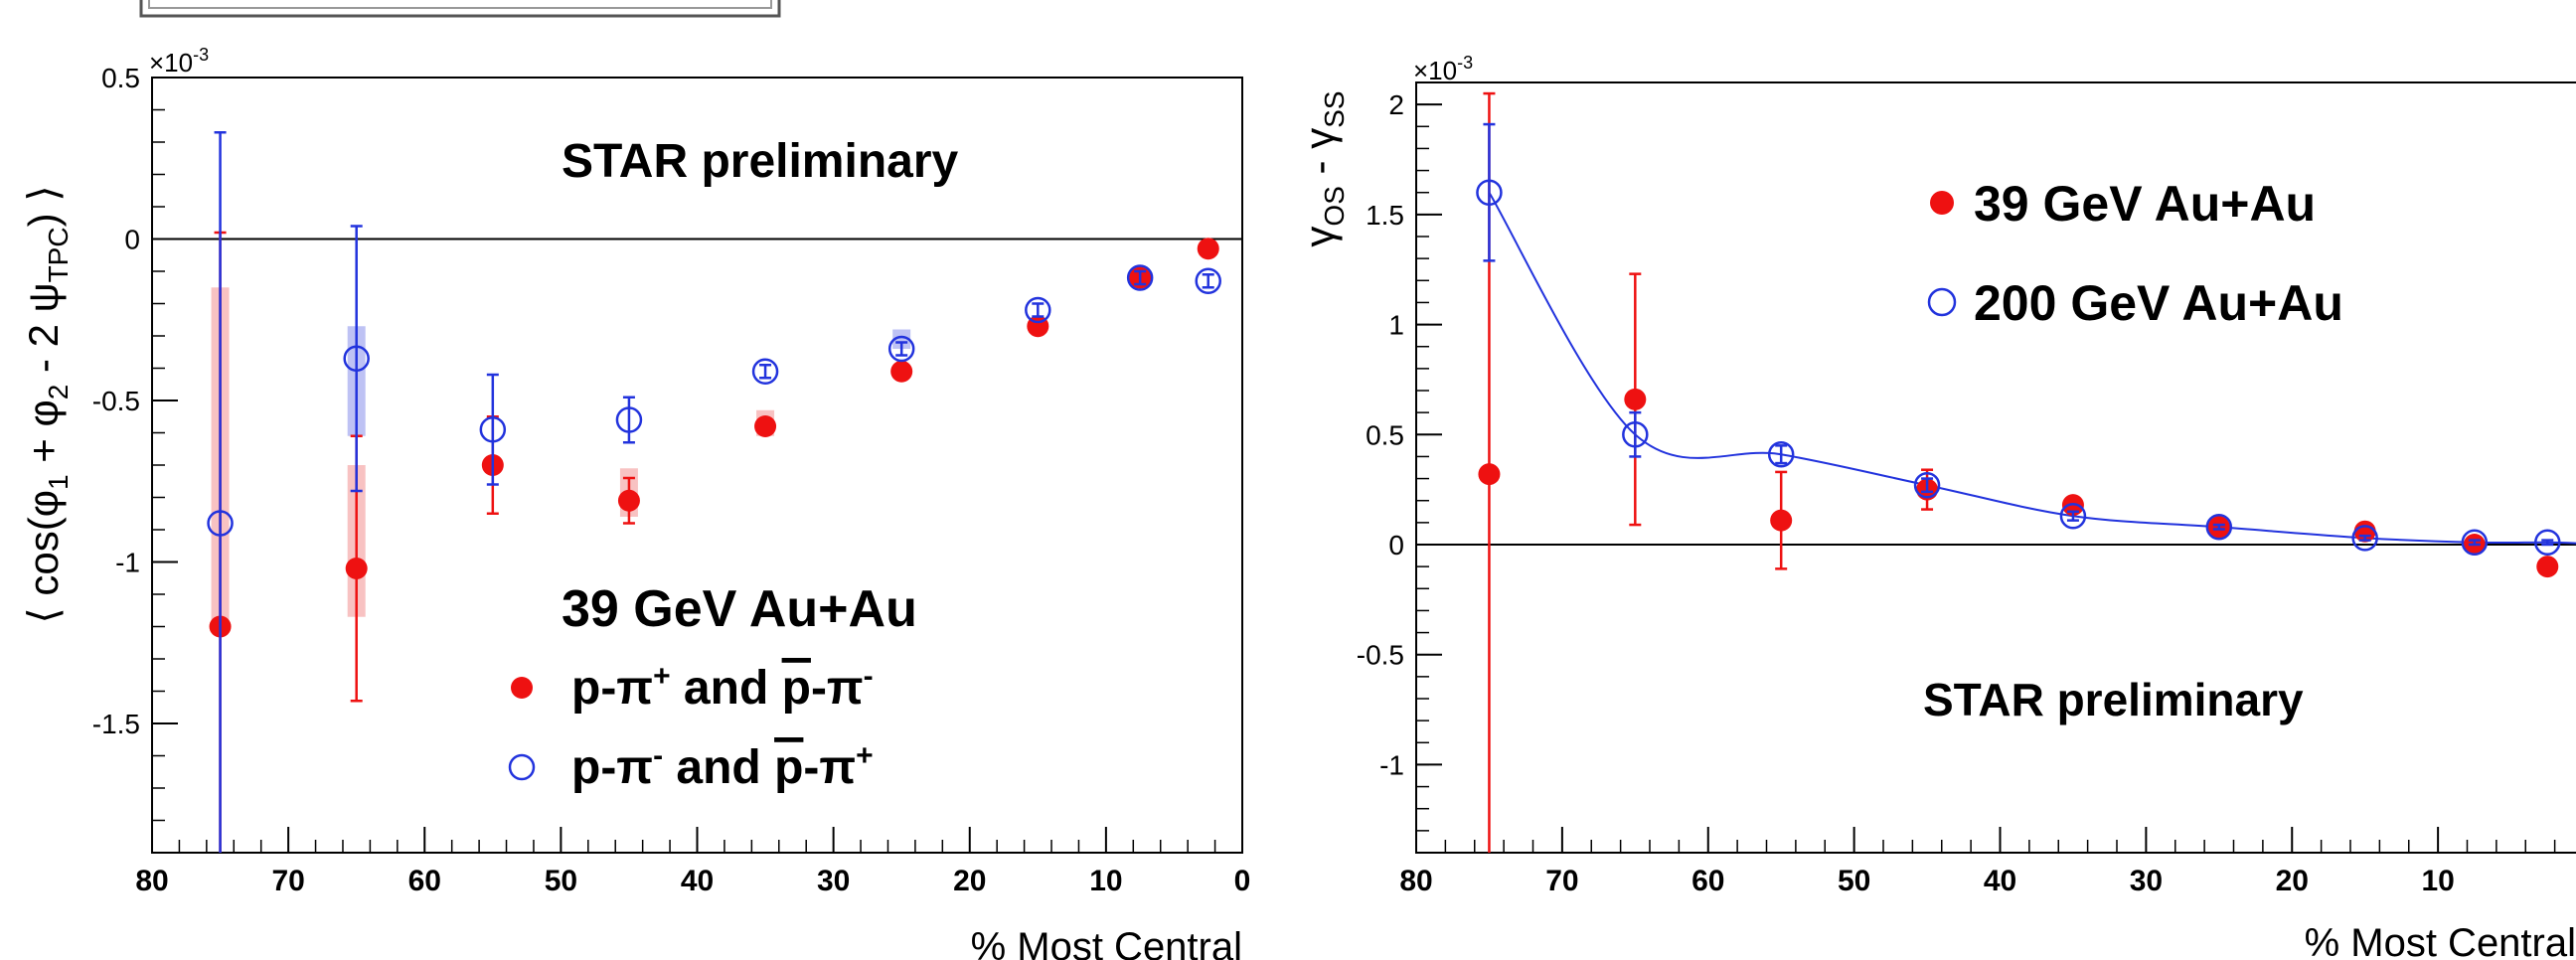 The height and width of the screenshot is (960, 2576). What do you see at coordinates (1396, 325) in the screenshot?
I see `right-y-tick-label: 1` at bounding box center [1396, 325].